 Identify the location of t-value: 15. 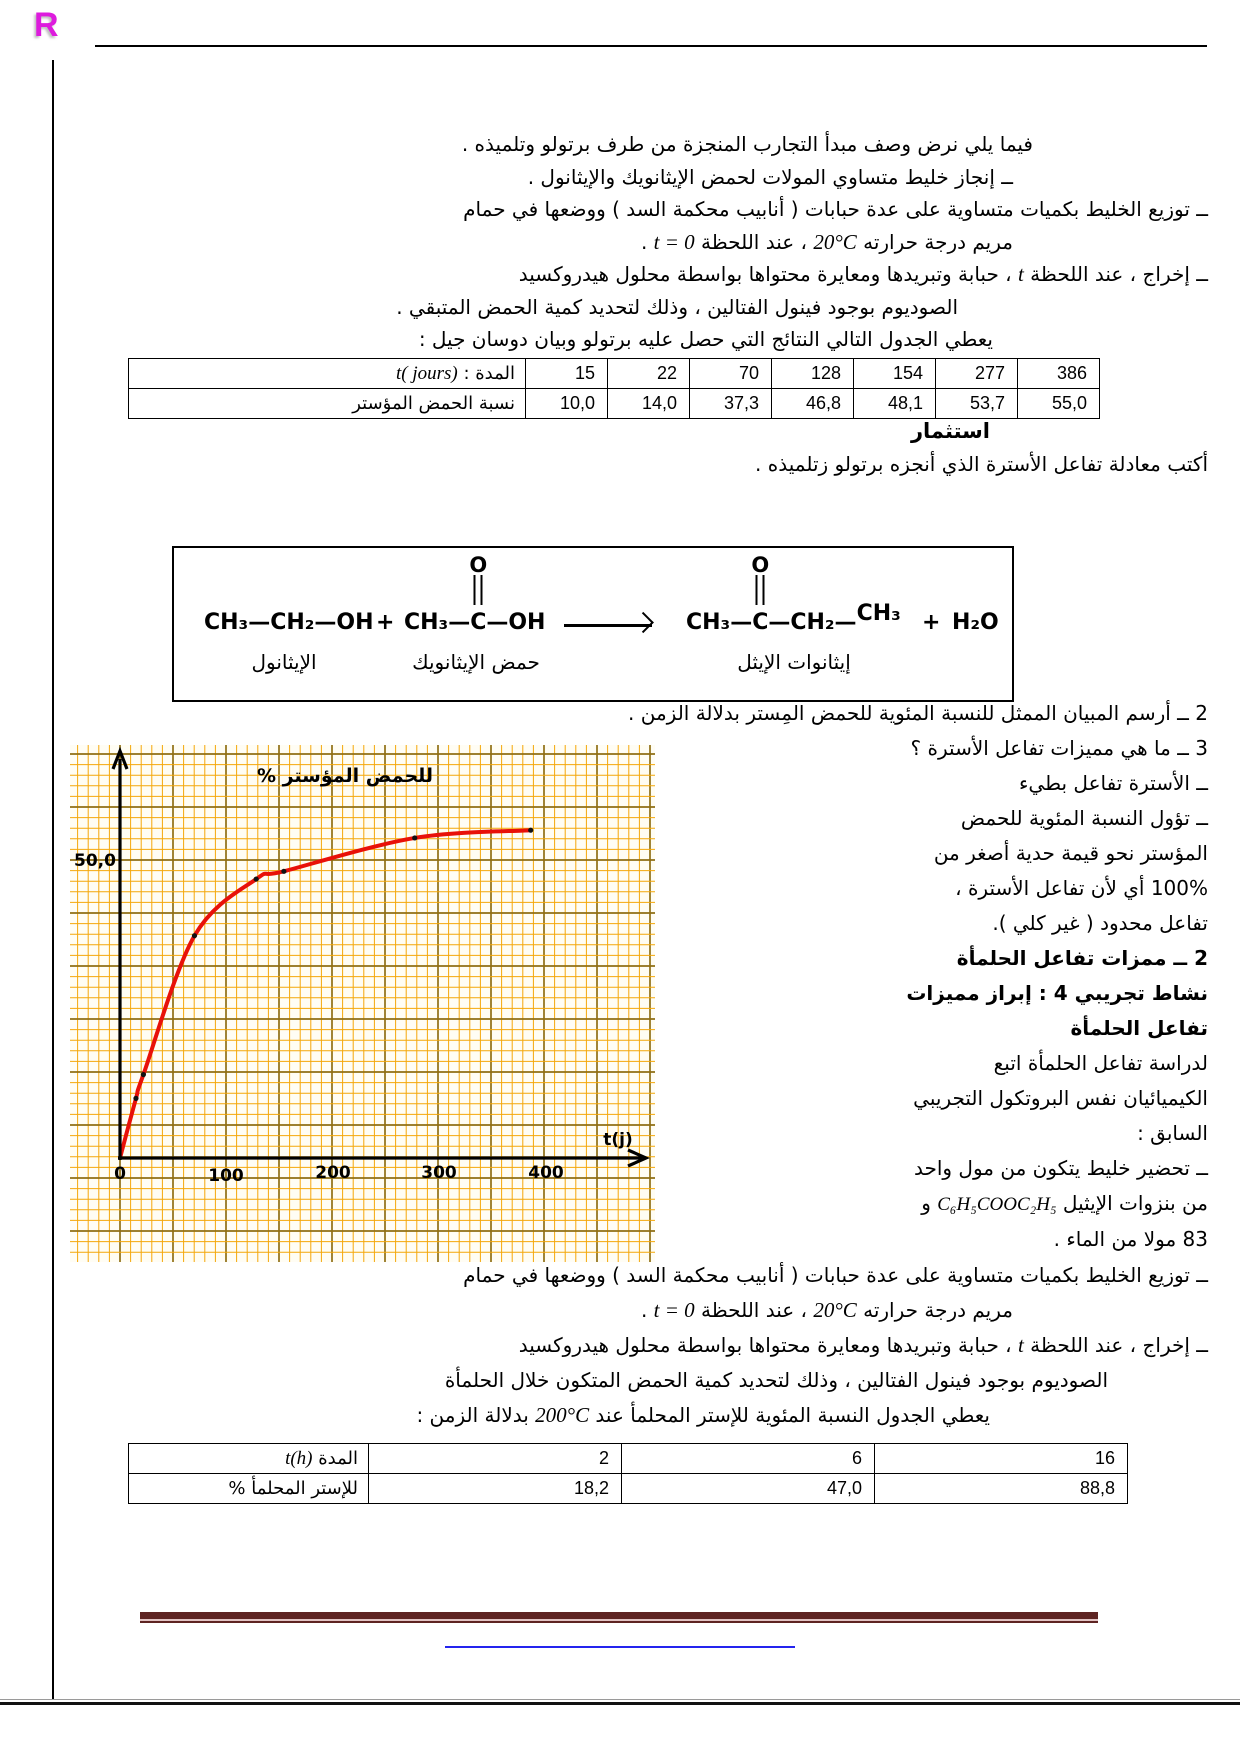
(566, 373).